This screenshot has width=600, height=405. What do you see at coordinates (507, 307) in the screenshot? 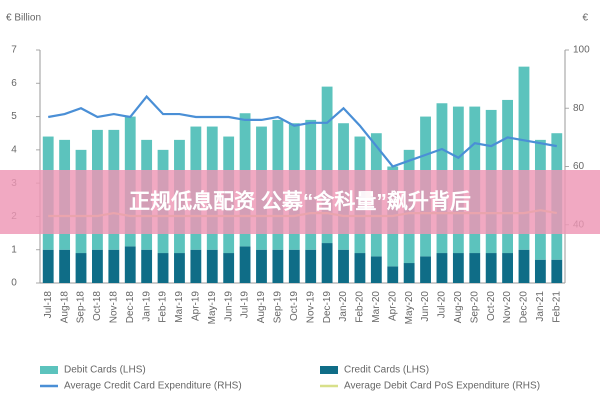
I see `x-tick-label: Nov-20` at bounding box center [507, 307].